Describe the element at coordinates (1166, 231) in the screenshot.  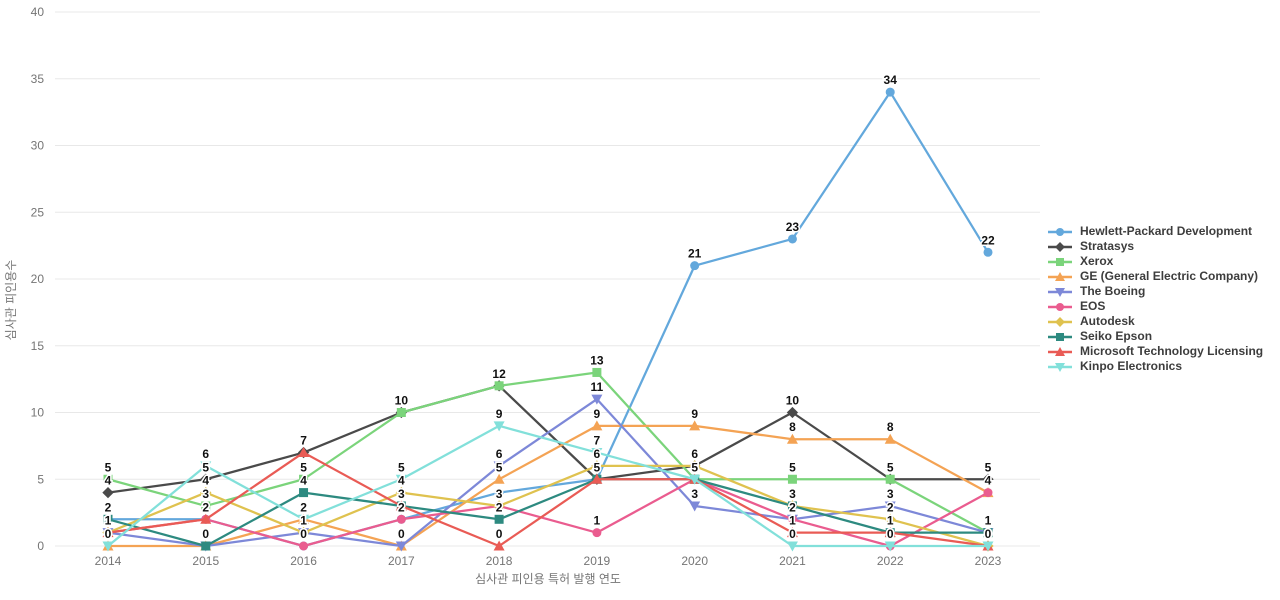
I see `legend-label: Hewlett-Packard Development` at that location.